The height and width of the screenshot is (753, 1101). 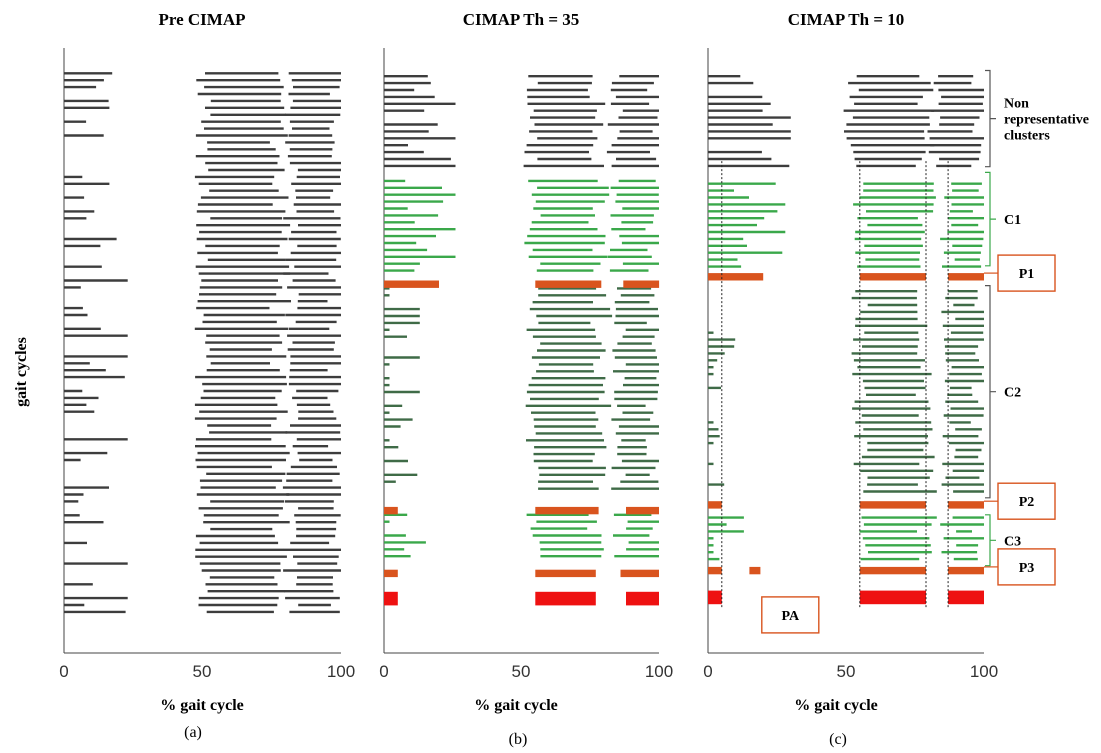 I want to click on panel-b-title: CIMAP Th = 35, so click(x=521, y=19).